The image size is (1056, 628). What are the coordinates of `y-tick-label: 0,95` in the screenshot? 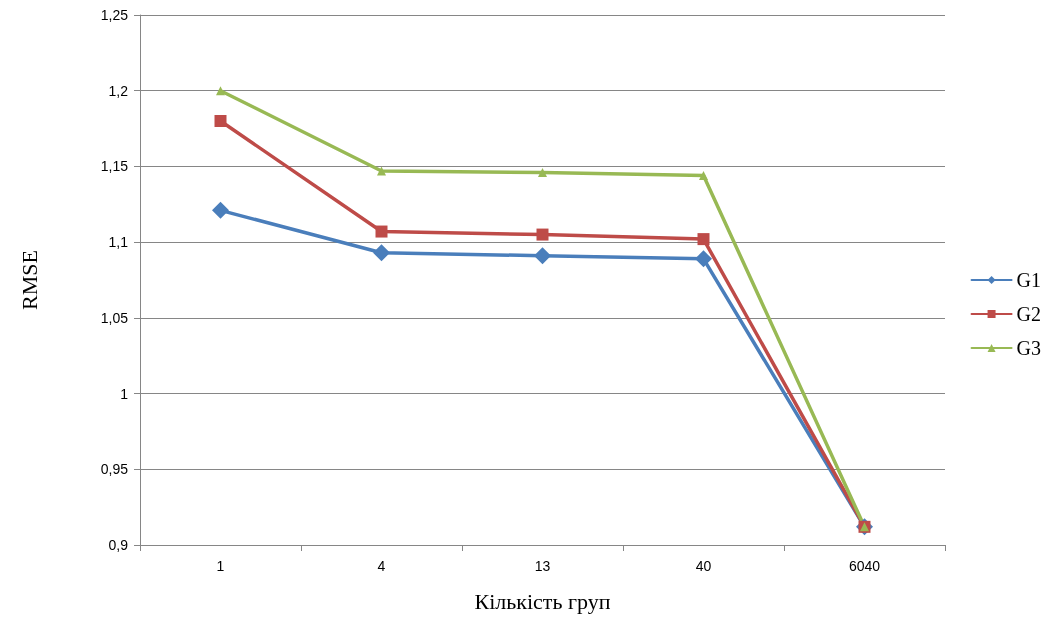 It's located at (114, 469).